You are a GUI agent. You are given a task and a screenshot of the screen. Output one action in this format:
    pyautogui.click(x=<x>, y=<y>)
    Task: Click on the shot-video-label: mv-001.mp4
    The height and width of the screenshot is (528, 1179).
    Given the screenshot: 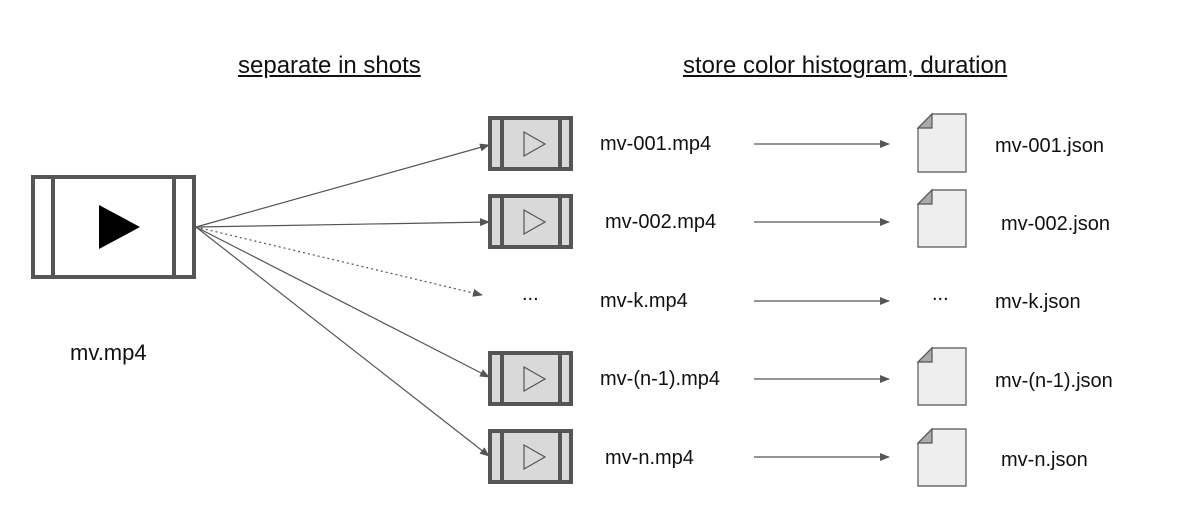 What is the action you would take?
    pyautogui.click(x=656, y=144)
    